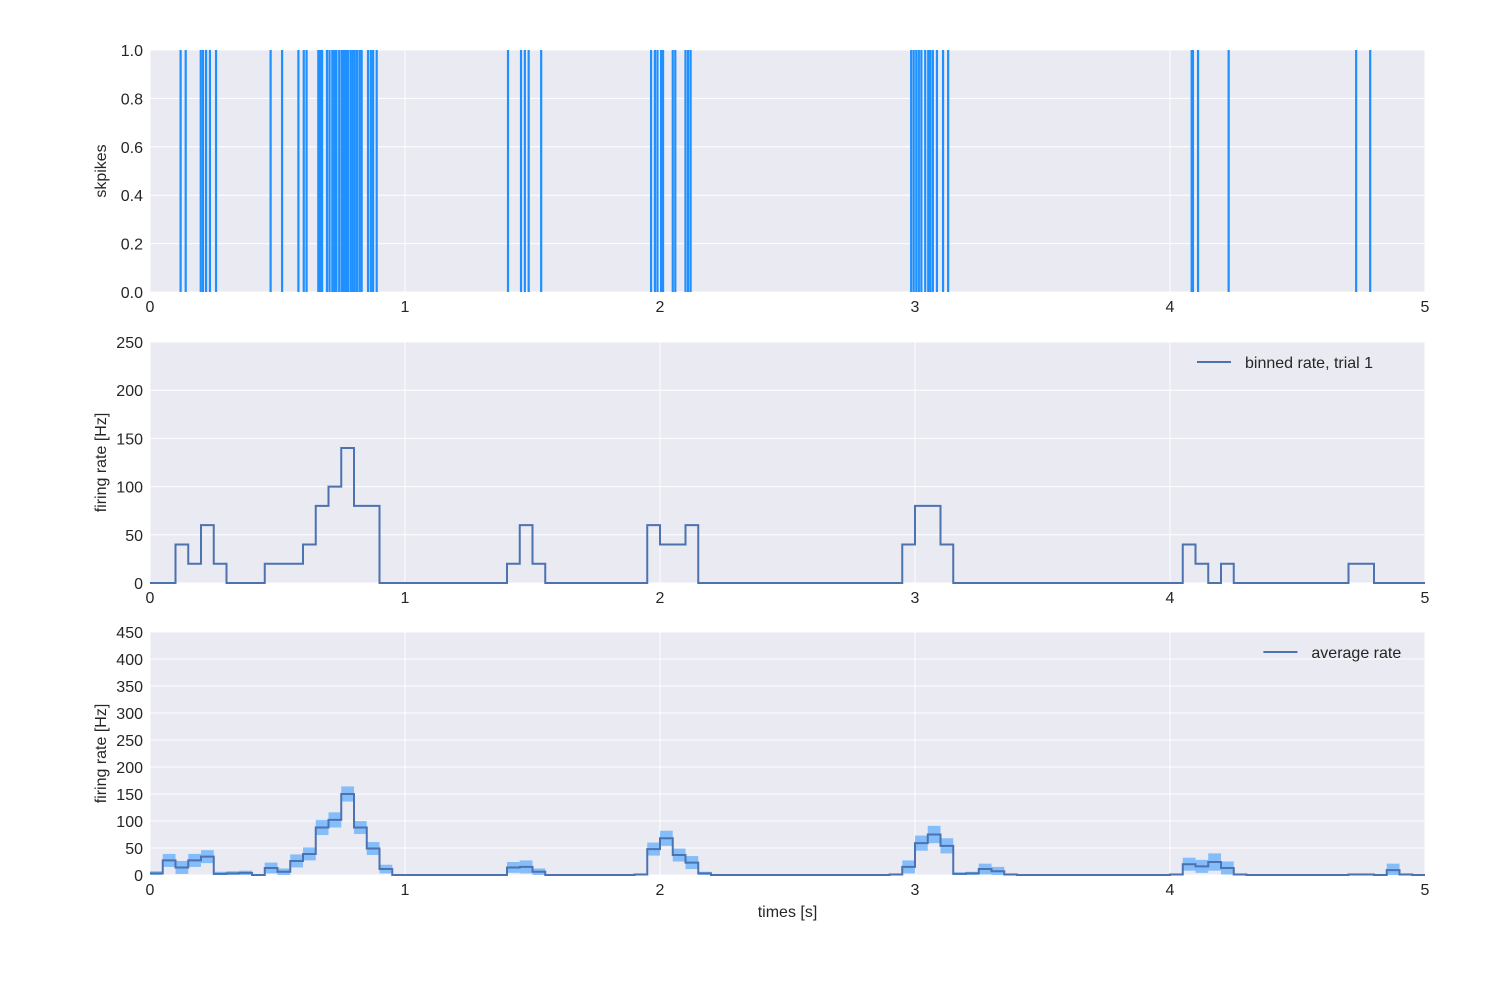 This screenshot has height=1005, width=1500. I want to click on y-tick-label: 0.2, so click(132, 245).